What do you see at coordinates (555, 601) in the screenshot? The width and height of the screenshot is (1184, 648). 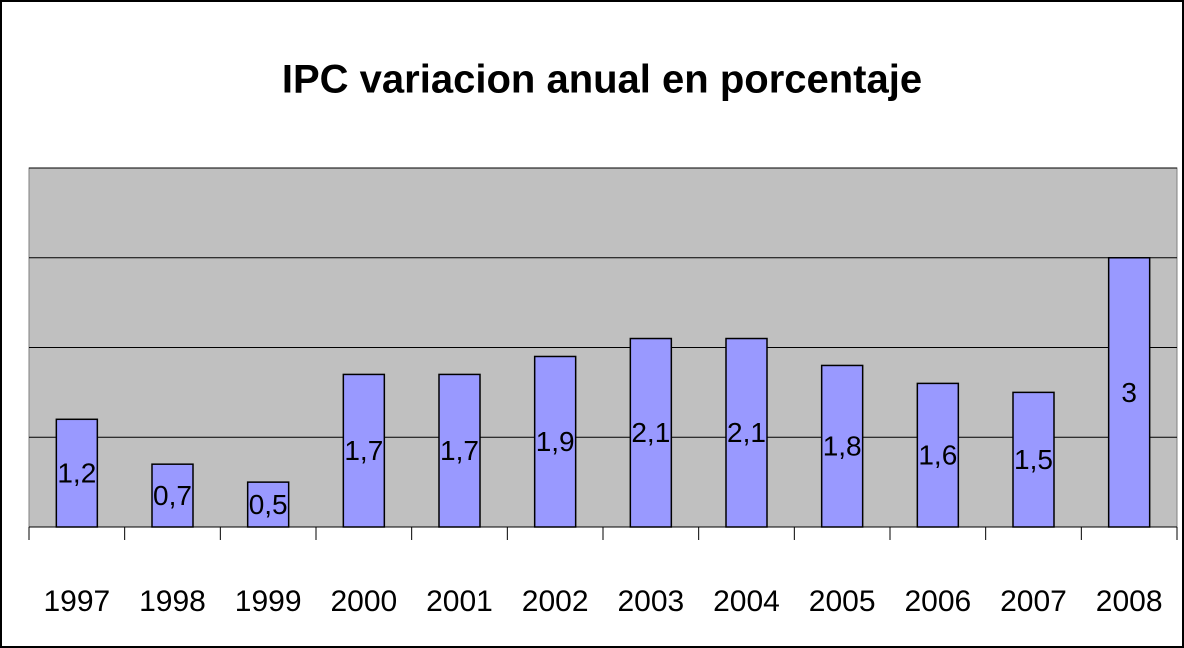 I see `x-tick-label: 2002` at bounding box center [555, 601].